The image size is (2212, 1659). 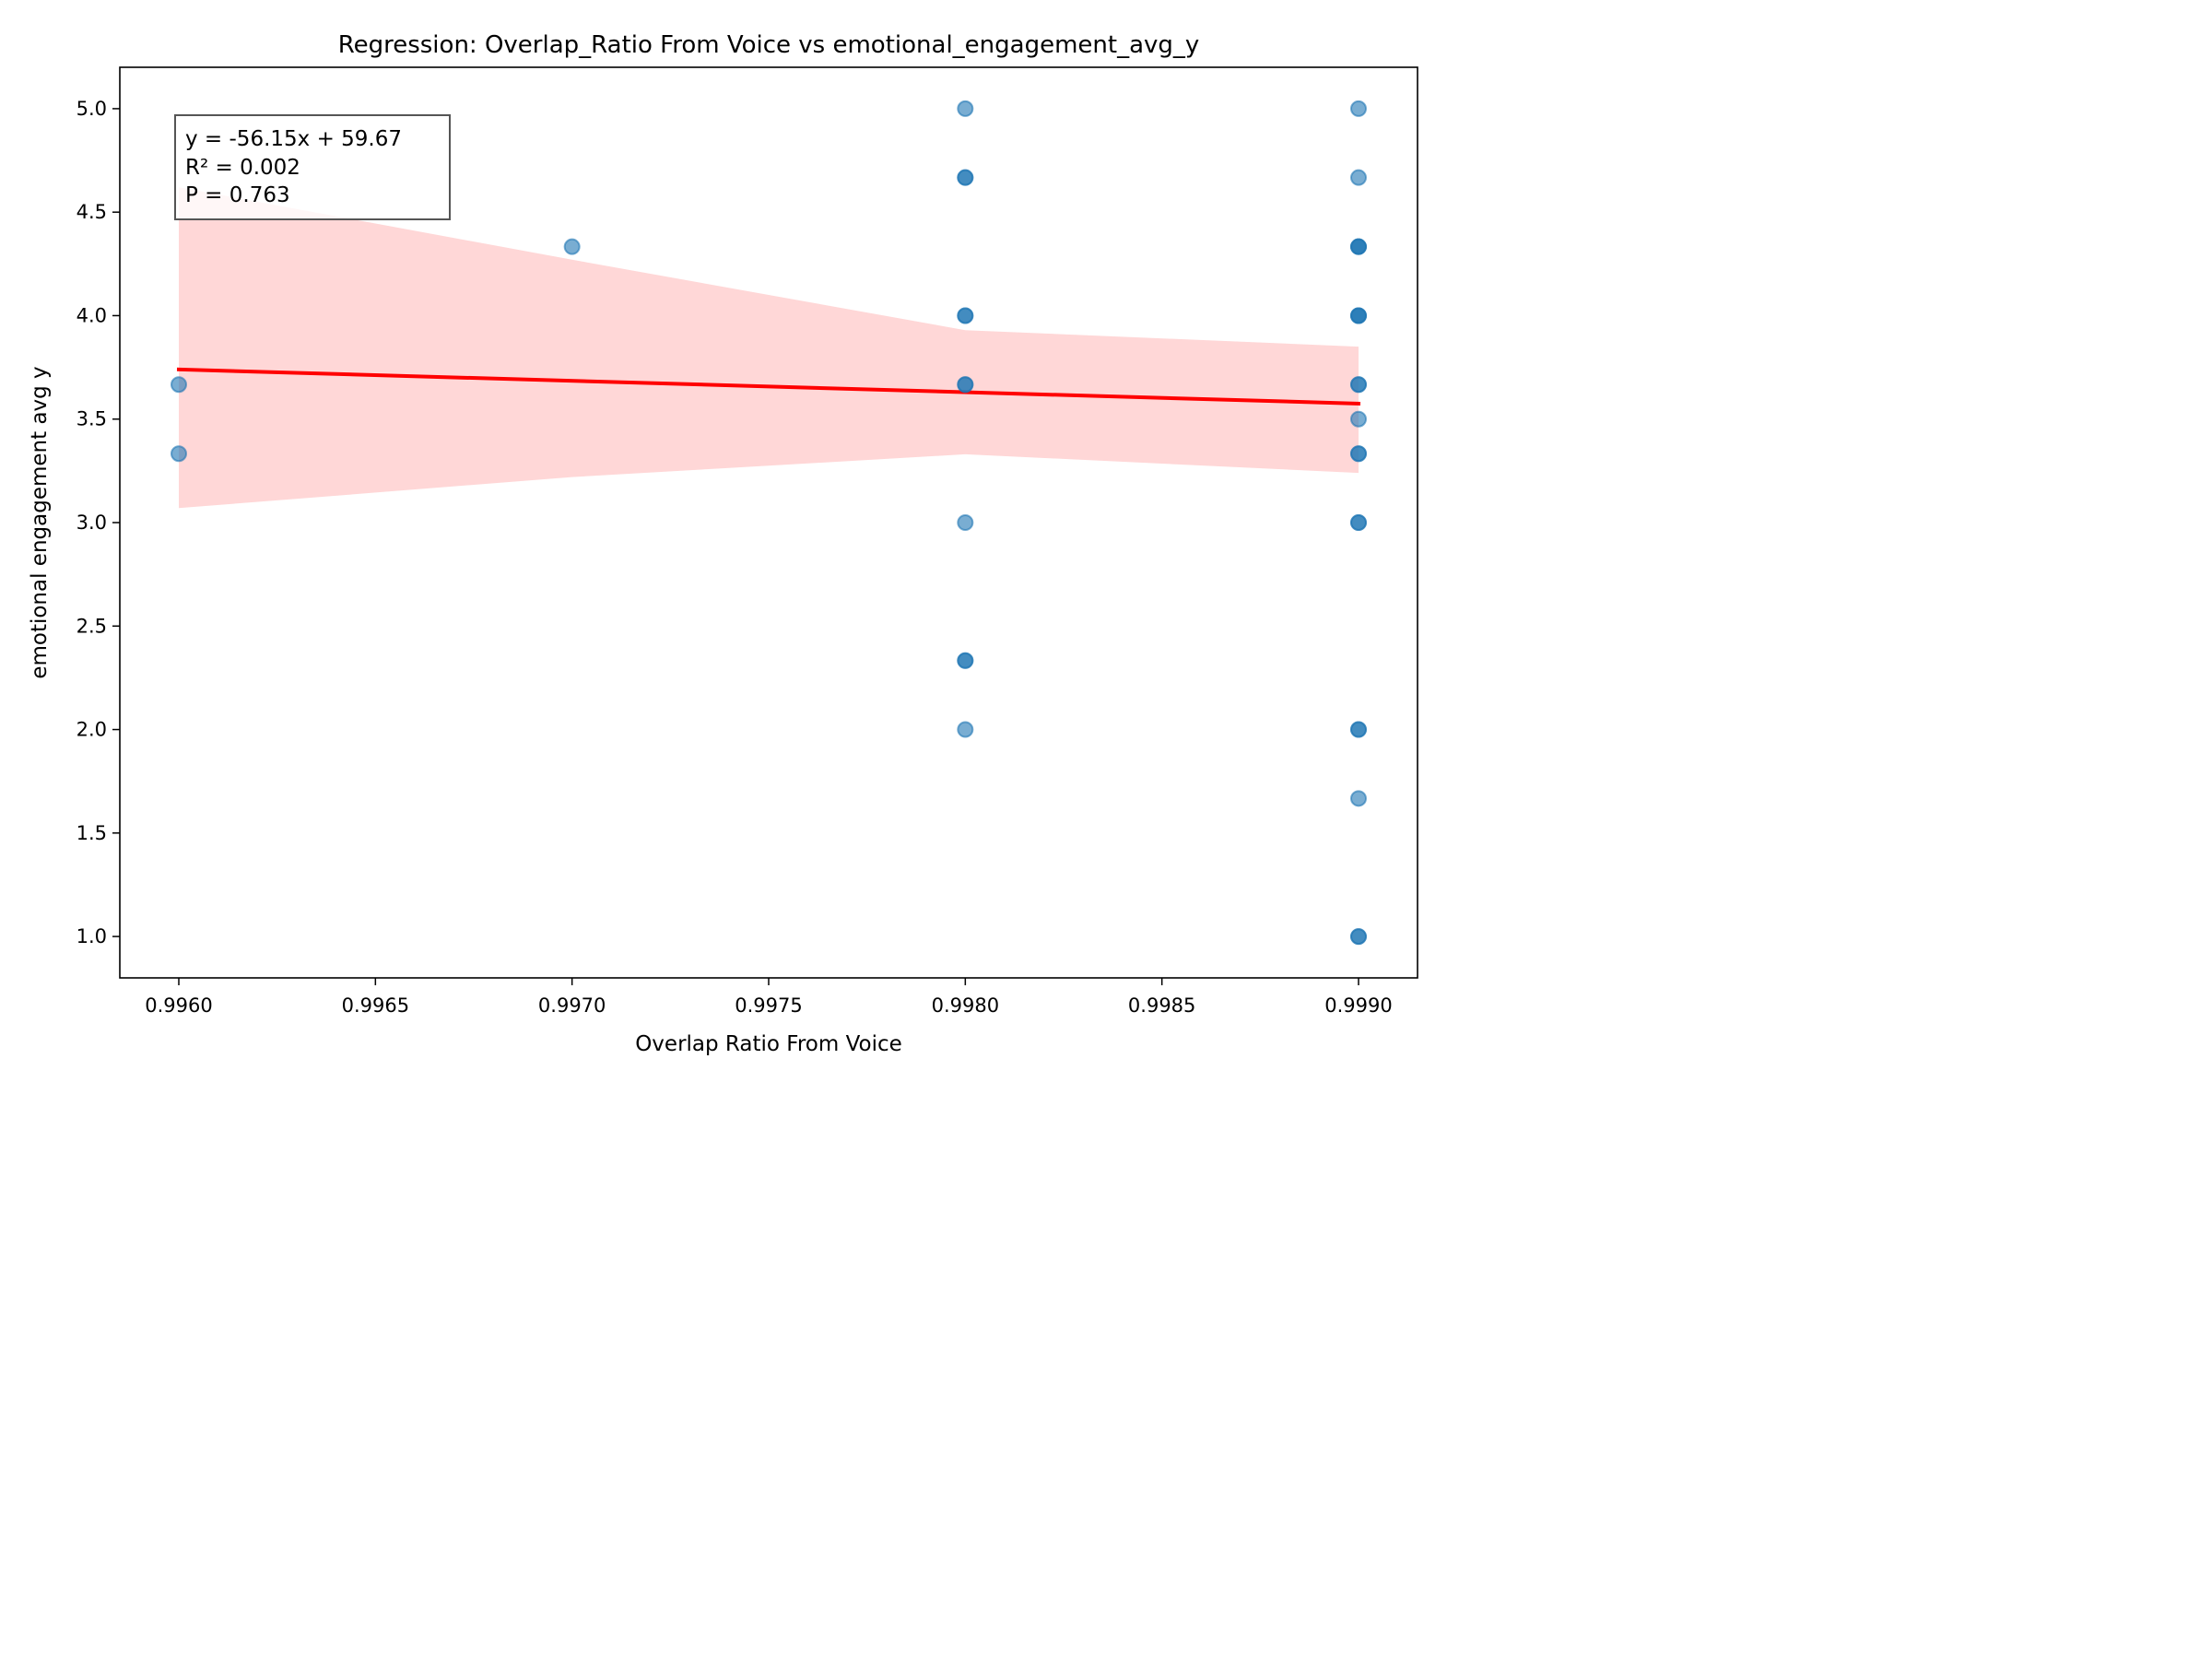 I want to click on p-value-text: P = 0.763, so click(x=237, y=195).